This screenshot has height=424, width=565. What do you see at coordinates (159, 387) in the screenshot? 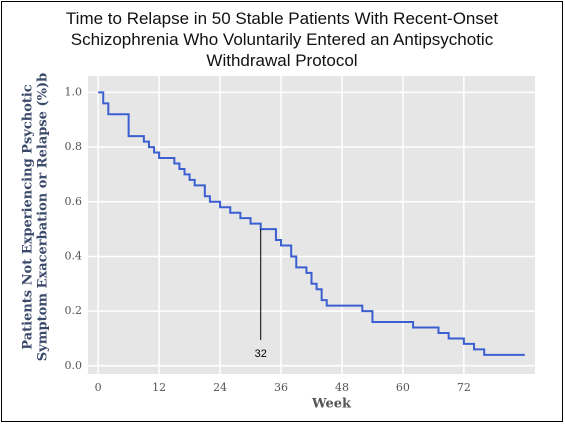
I see `x-tick-label: 12` at bounding box center [159, 387].